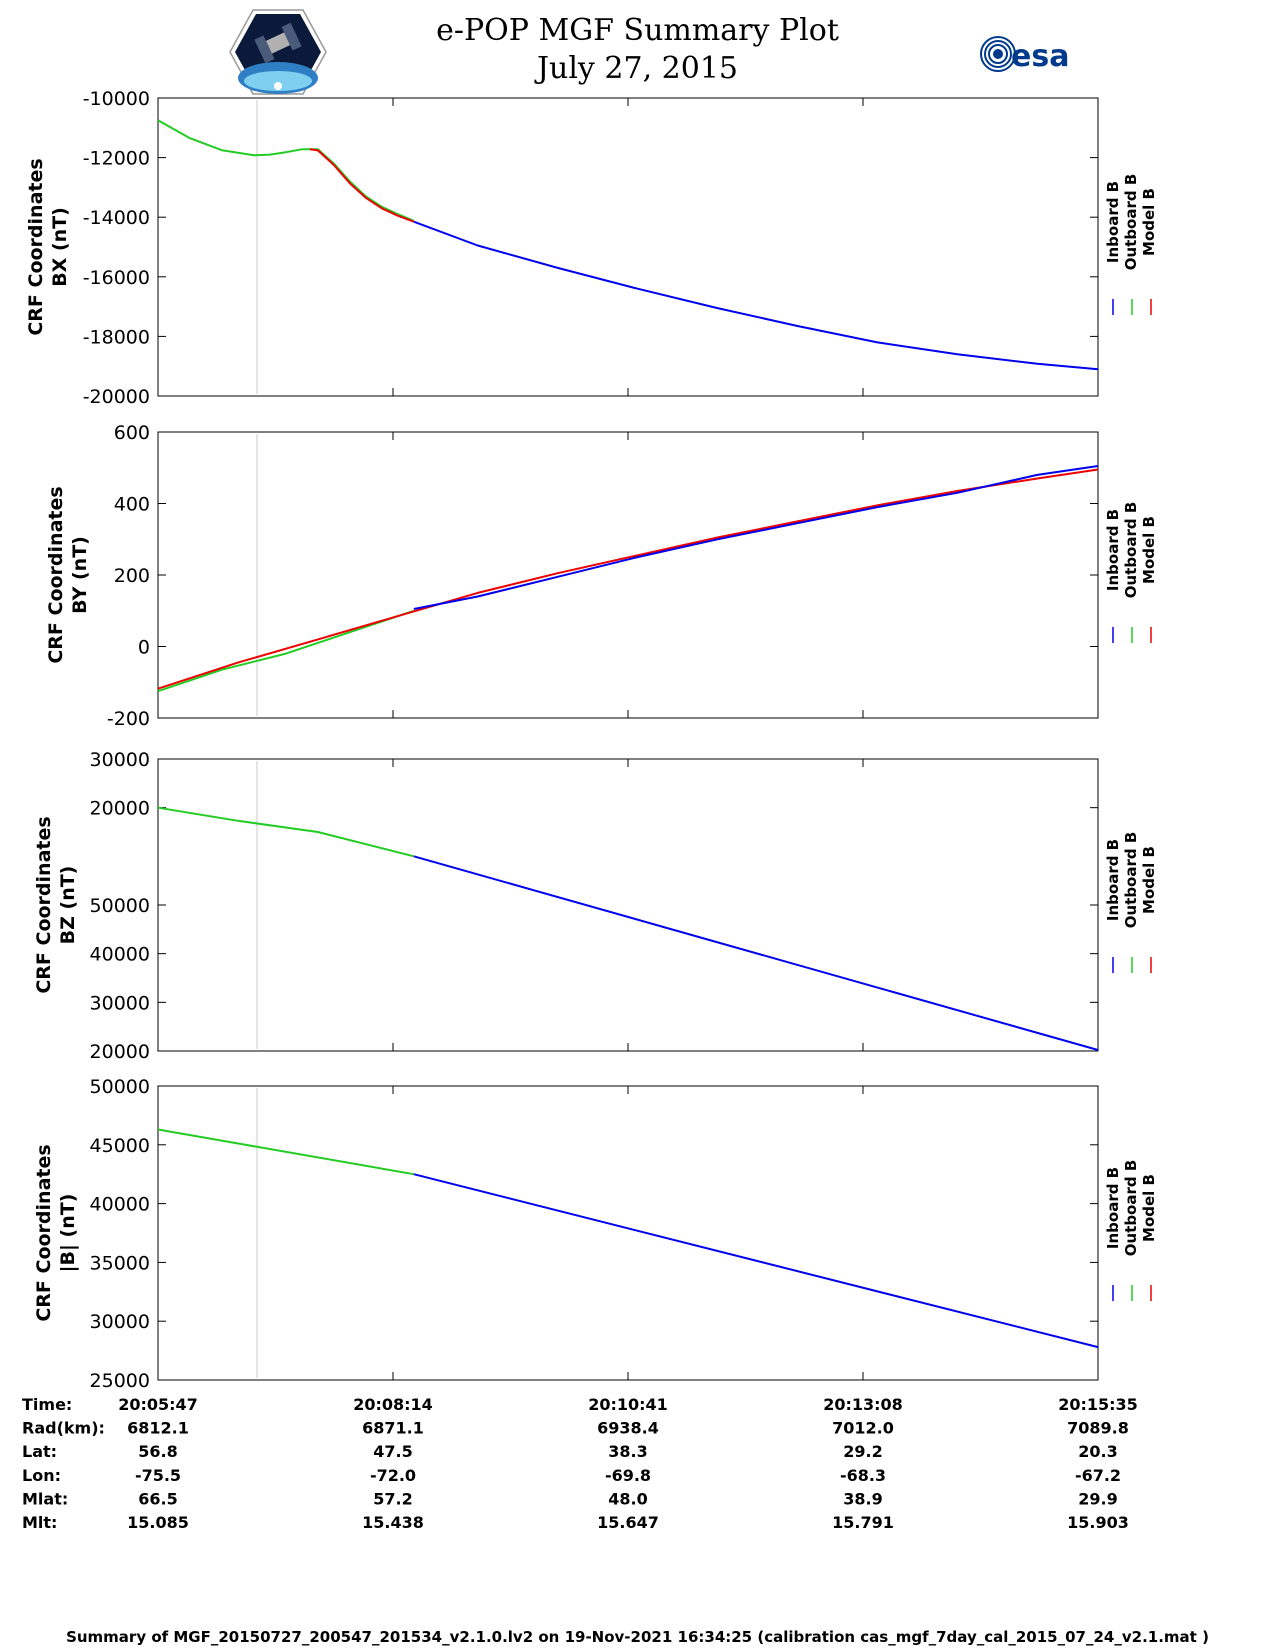 Image resolution: width=1275 pixels, height=1650 pixels. I want to click on panel-4-y-tick-label: 40000, so click(120, 1205).